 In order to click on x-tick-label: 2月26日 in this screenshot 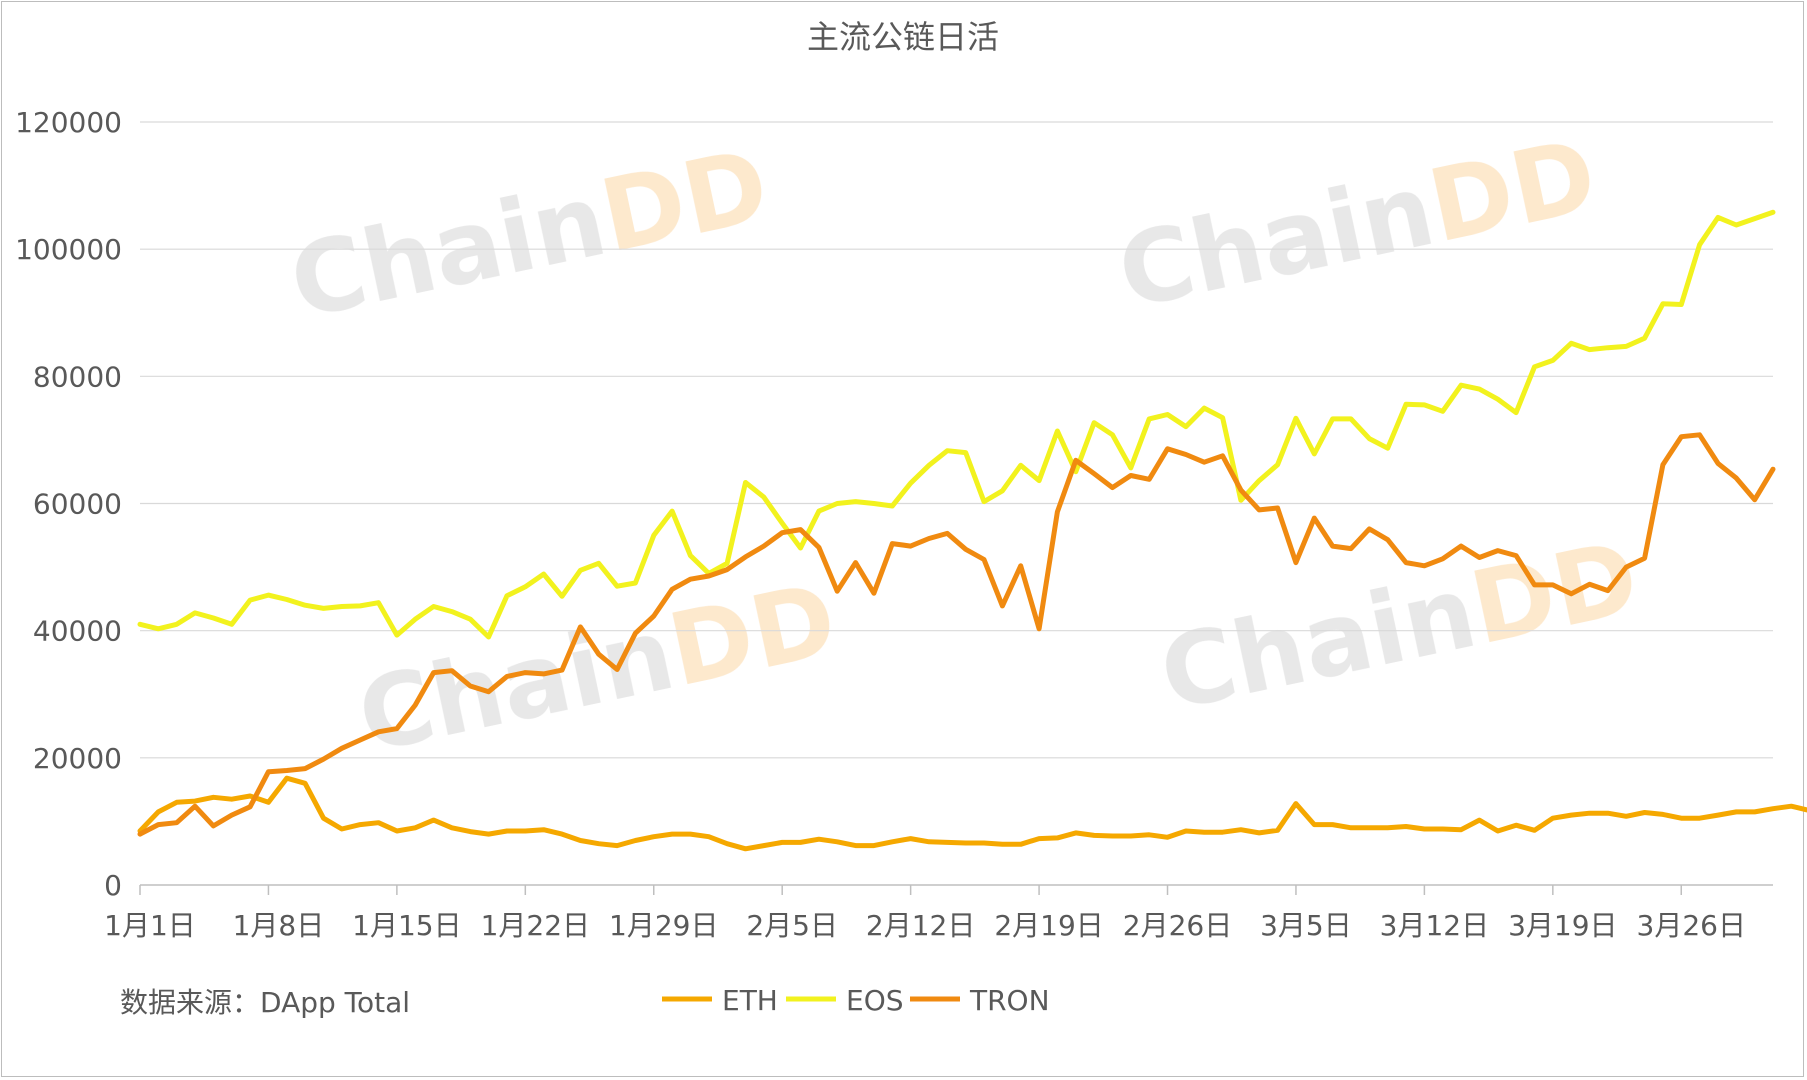, I will do `click(1177, 925)`.